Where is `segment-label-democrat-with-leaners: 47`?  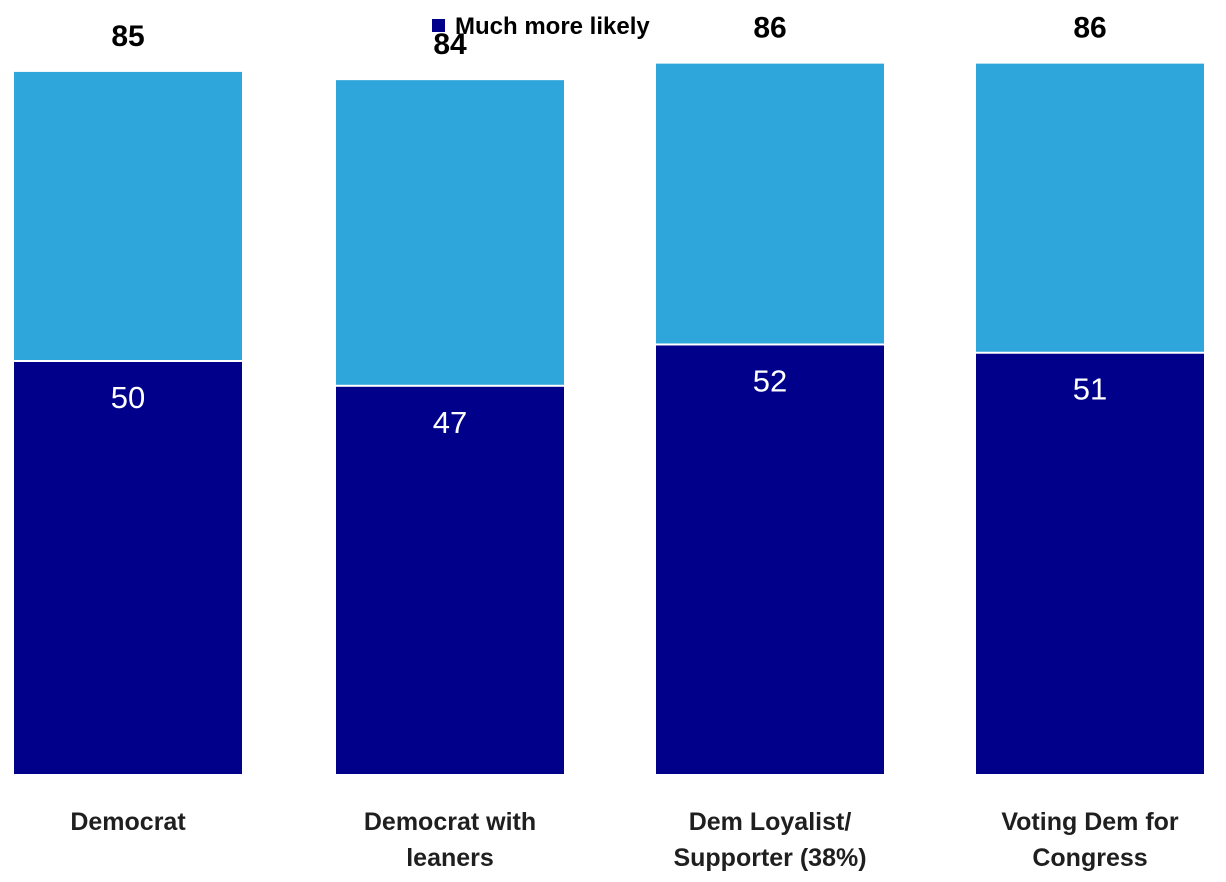
segment-label-democrat-with-leaners: 47 is located at coordinates (450, 422).